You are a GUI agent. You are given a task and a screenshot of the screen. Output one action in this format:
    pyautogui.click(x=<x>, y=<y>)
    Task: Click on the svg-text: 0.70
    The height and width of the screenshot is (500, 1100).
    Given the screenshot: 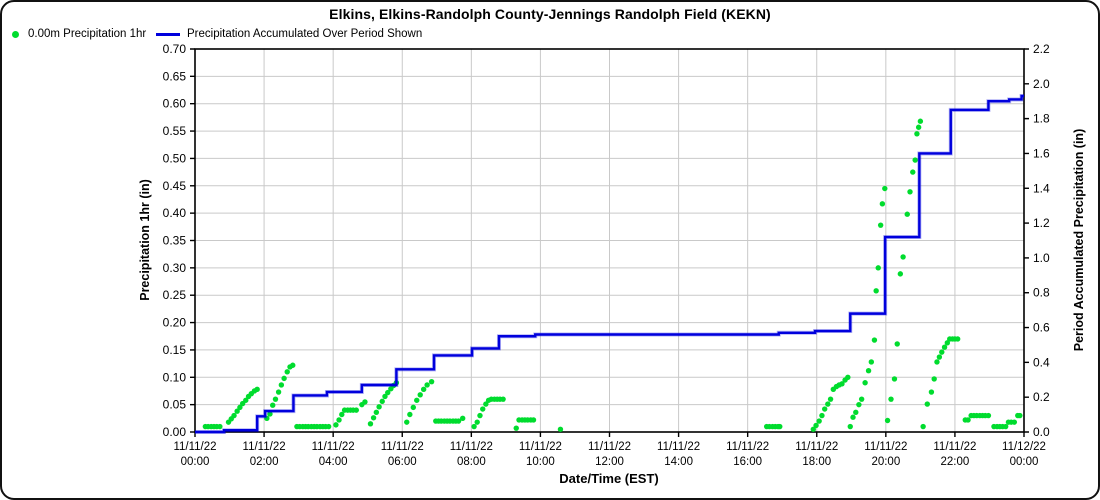 What is the action you would take?
    pyautogui.click(x=175, y=49)
    